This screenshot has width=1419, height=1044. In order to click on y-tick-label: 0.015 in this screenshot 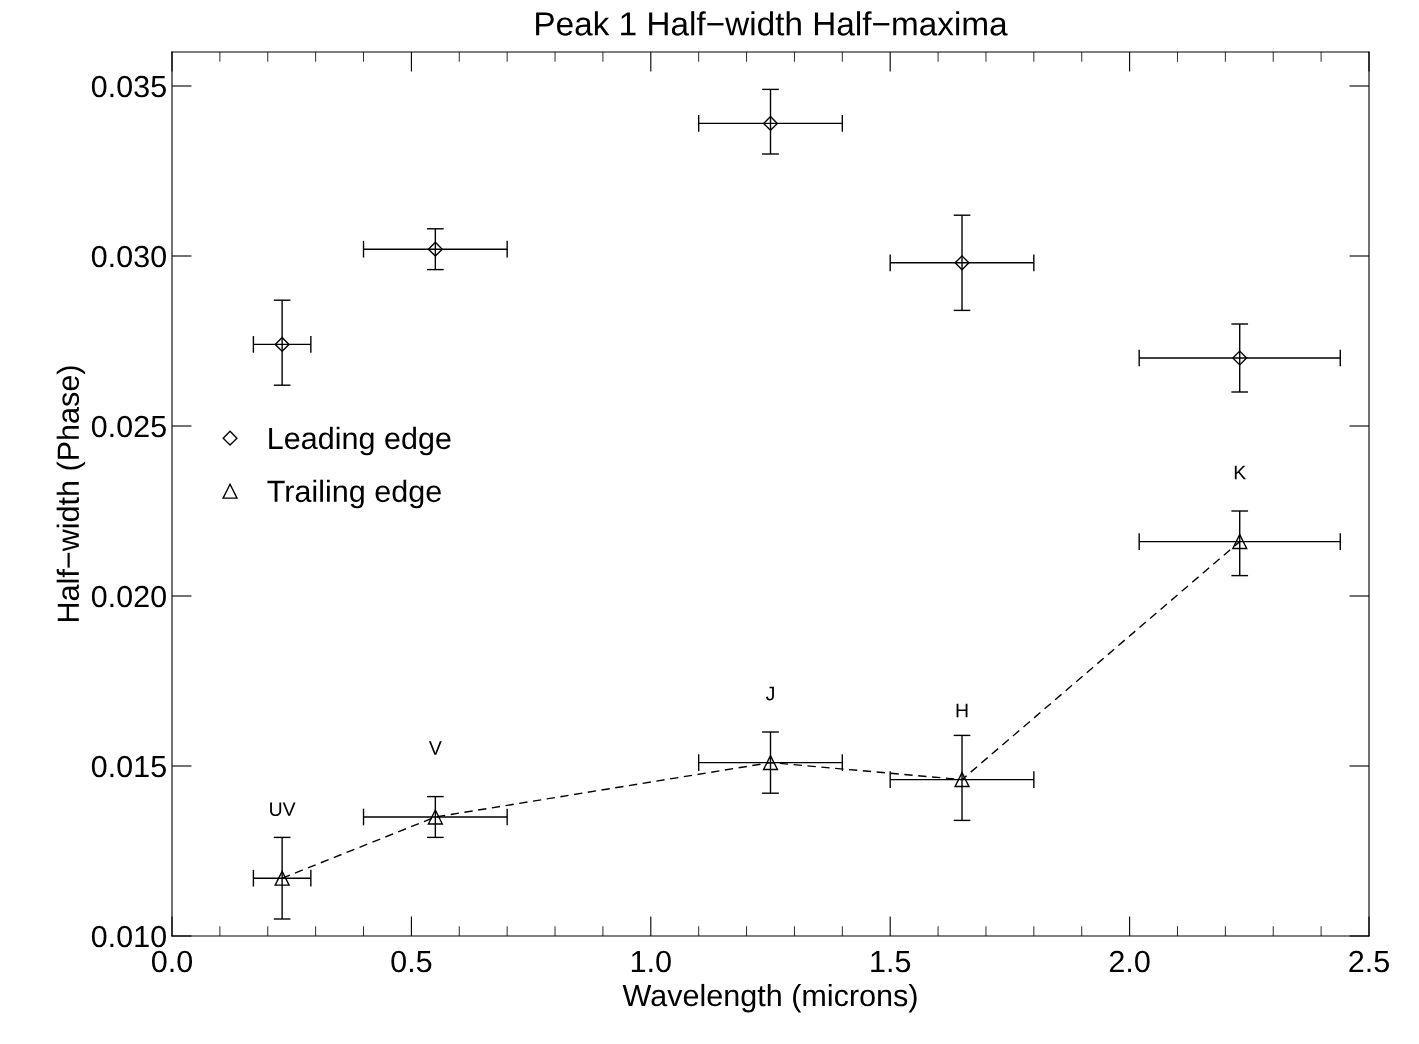, I will do `click(128, 766)`.